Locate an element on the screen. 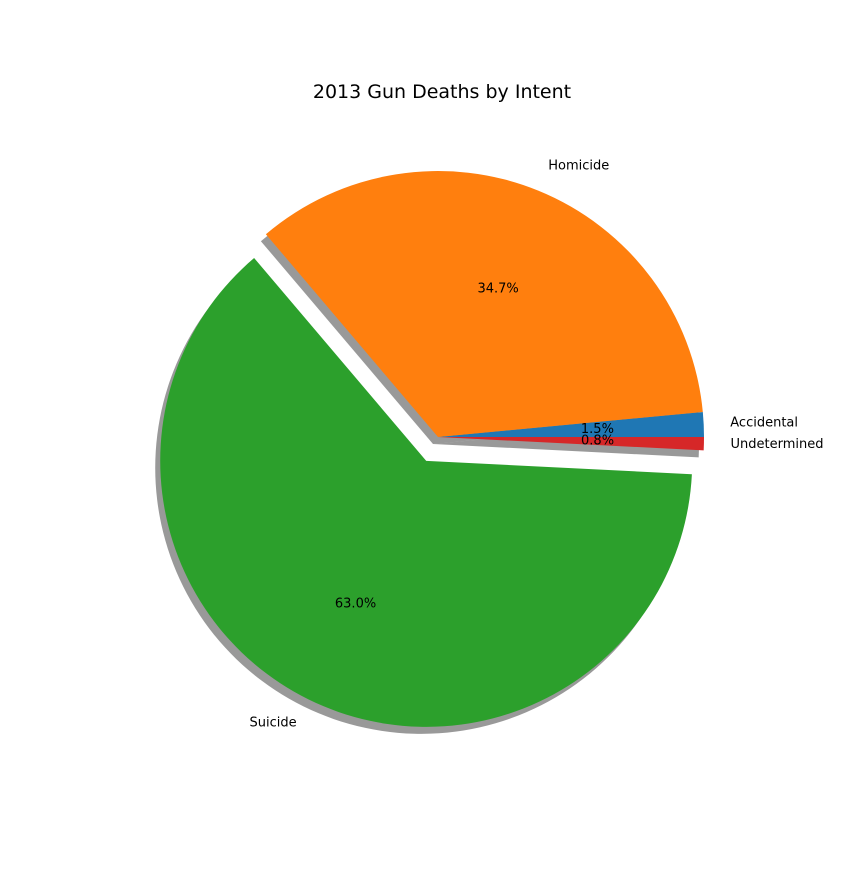  pie-slice-undetermined is located at coordinates (571, 444).